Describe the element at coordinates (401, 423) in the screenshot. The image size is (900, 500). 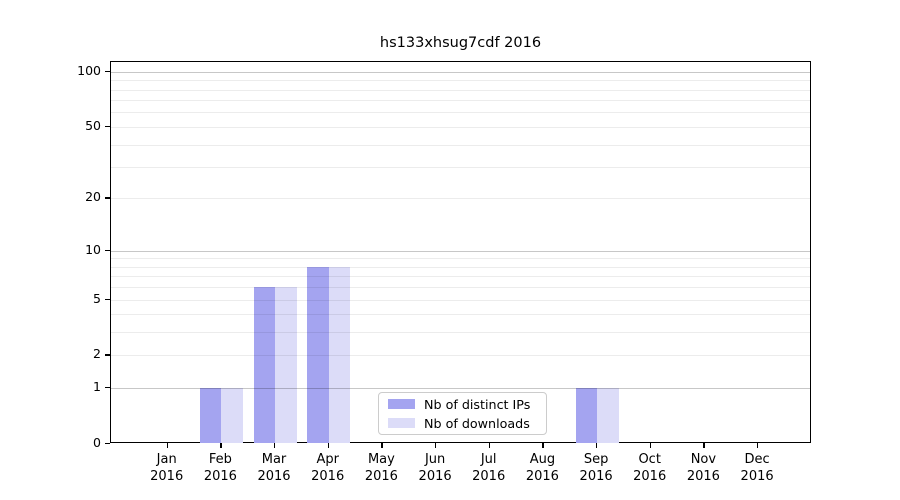
I see `legend-swatch-downloads` at that location.